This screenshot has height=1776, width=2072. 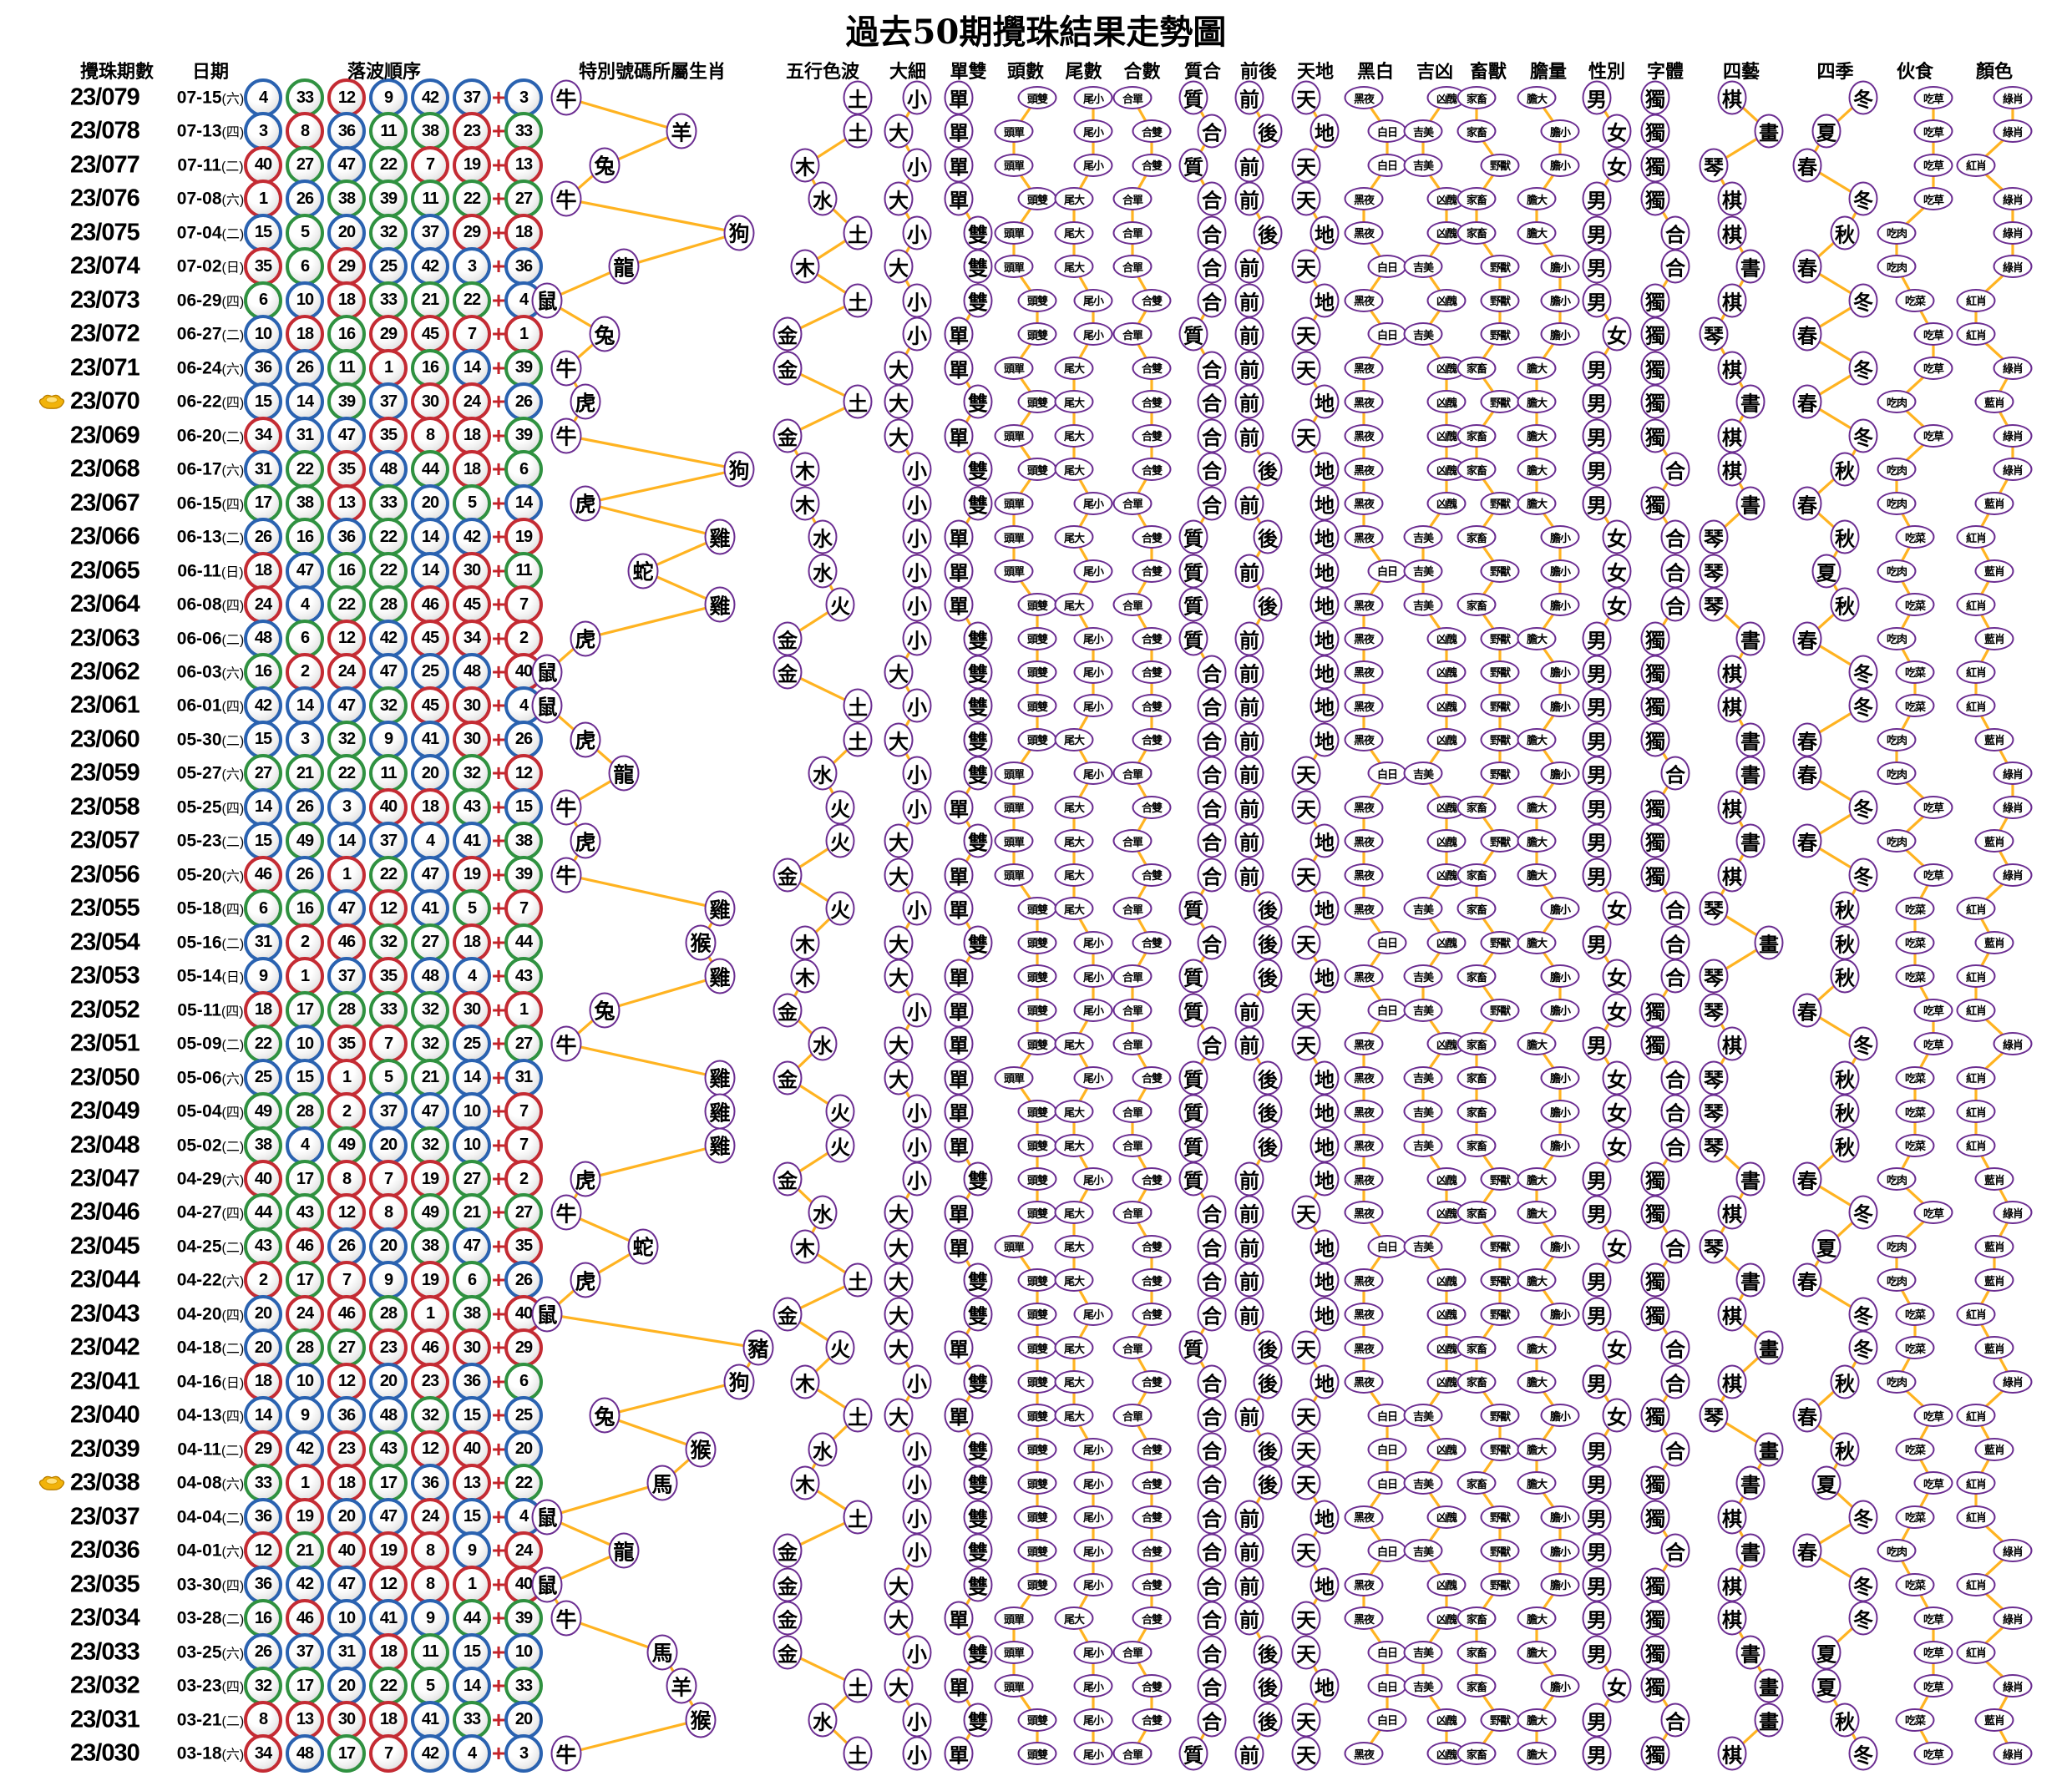 I want to click on special-ball: 31, so click(x=523, y=1077).